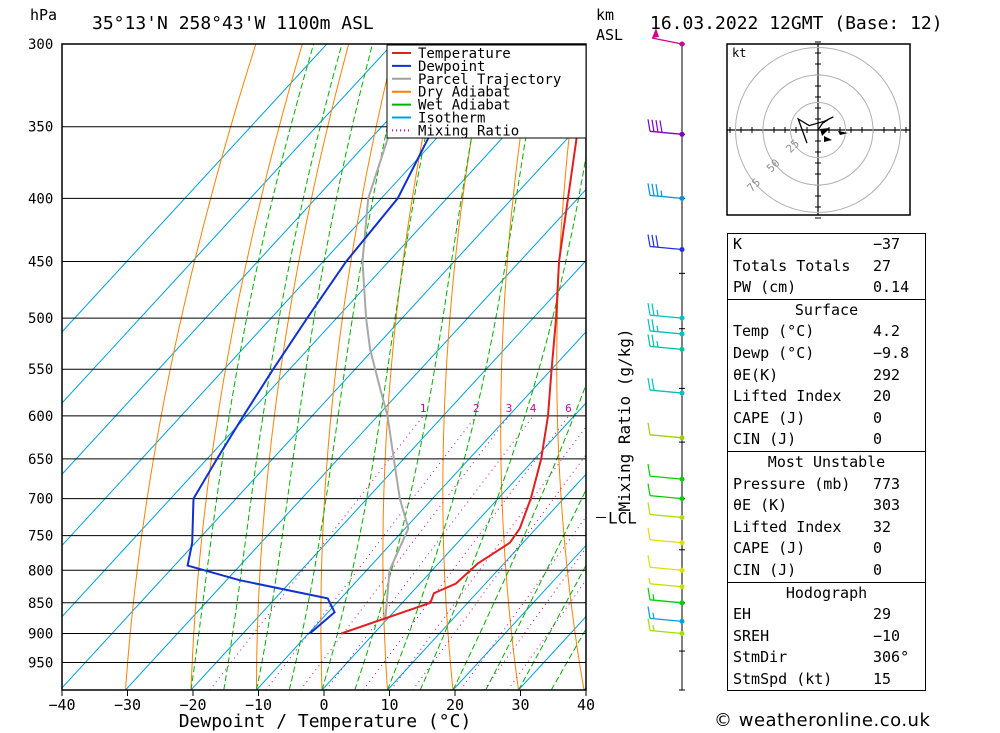  I want to click on mu-cape-label: CAPE (J), so click(769, 548).